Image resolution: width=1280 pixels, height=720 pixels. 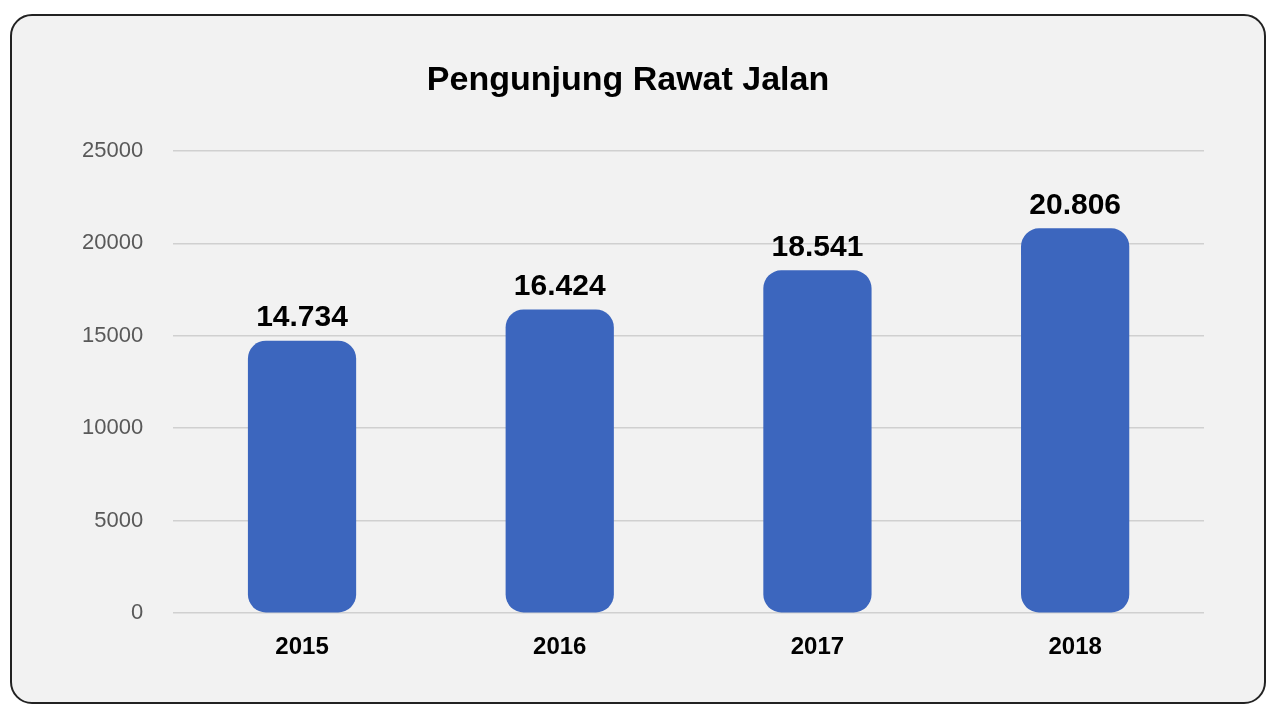 I want to click on data-label: 18.541, so click(x=817, y=245).